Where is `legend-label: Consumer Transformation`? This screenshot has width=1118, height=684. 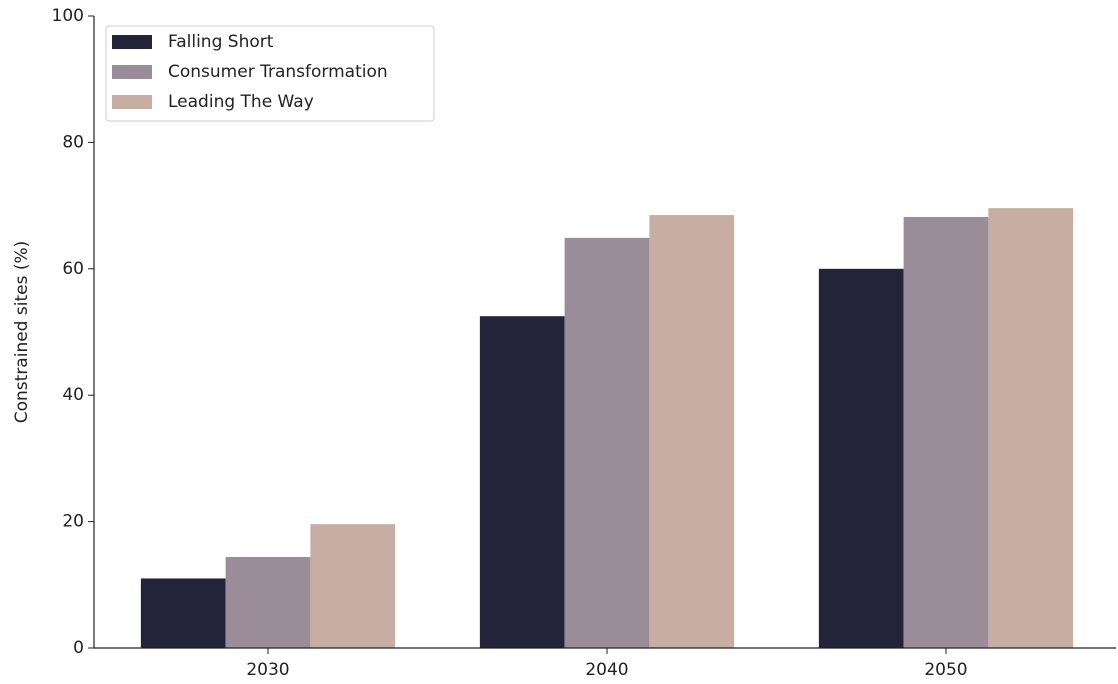
legend-label: Consumer Transformation is located at coordinates (278, 72).